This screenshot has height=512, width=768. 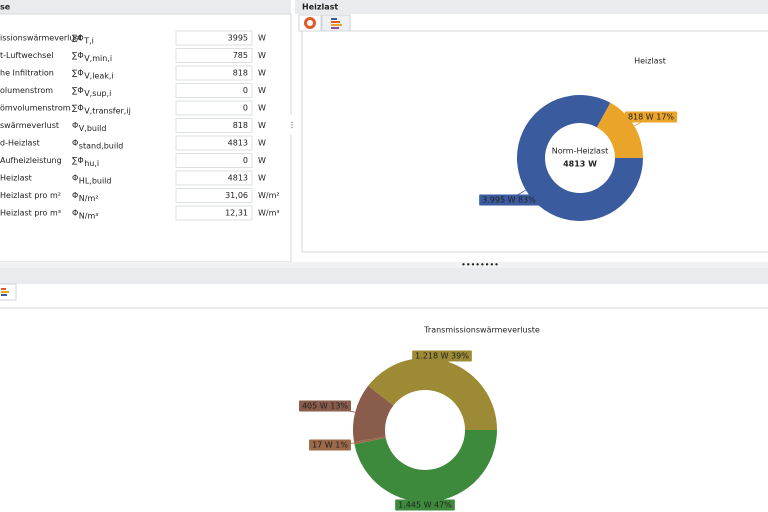 I want to click on value: 785, so click(x=240, y=55).